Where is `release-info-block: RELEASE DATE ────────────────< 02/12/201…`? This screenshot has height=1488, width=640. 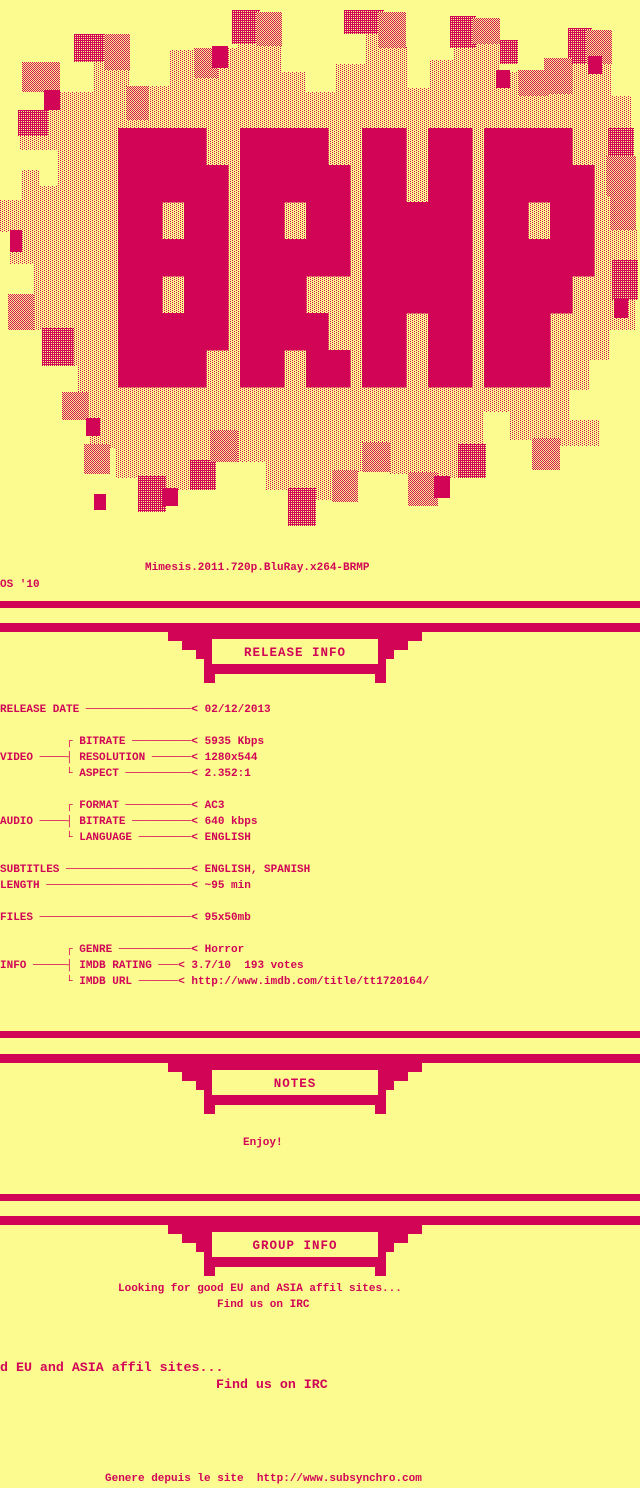 release-info-block: RELEASE DATE ────────────────< 02/12/201… is located at coordinates (215, 846).